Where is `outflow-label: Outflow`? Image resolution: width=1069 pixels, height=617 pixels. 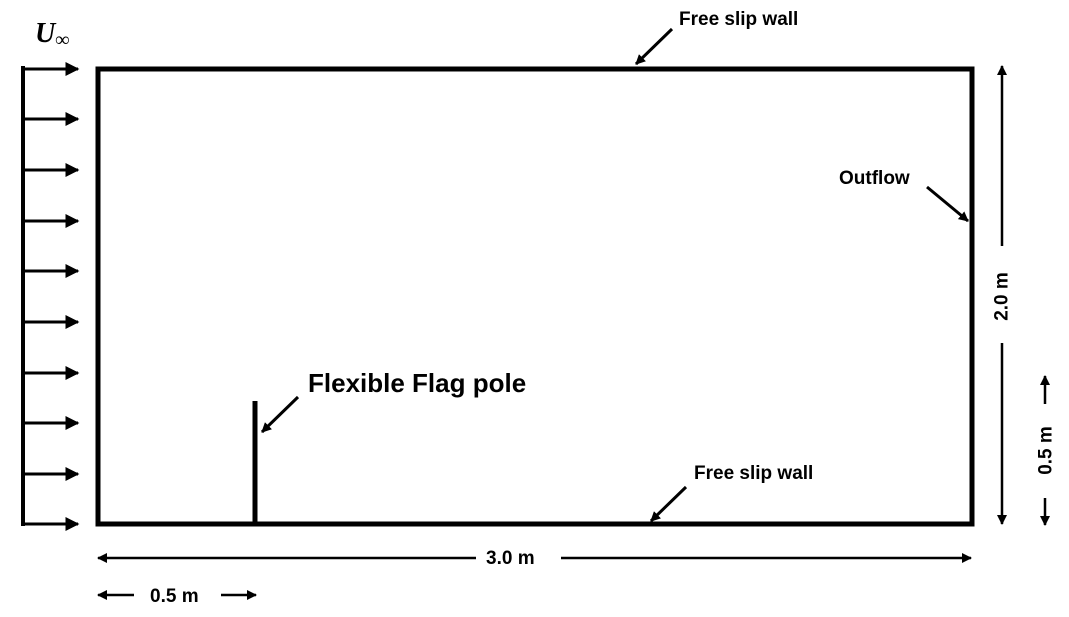 outflow-label: Outflow is located at coordinates (874, 178).